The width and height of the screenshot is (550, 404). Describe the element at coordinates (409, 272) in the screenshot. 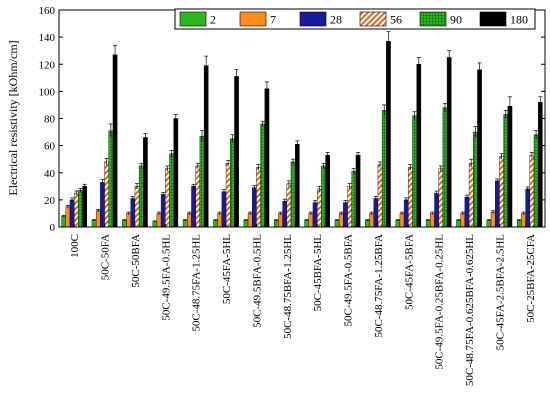

I see `x-tick-label: 50C-45FA-5BFA` at that location.